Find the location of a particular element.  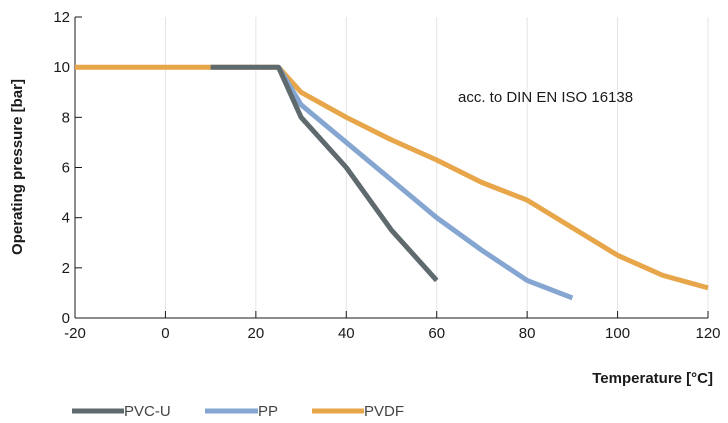

x-tick-label: 80 is located at coordinates (527, 333).